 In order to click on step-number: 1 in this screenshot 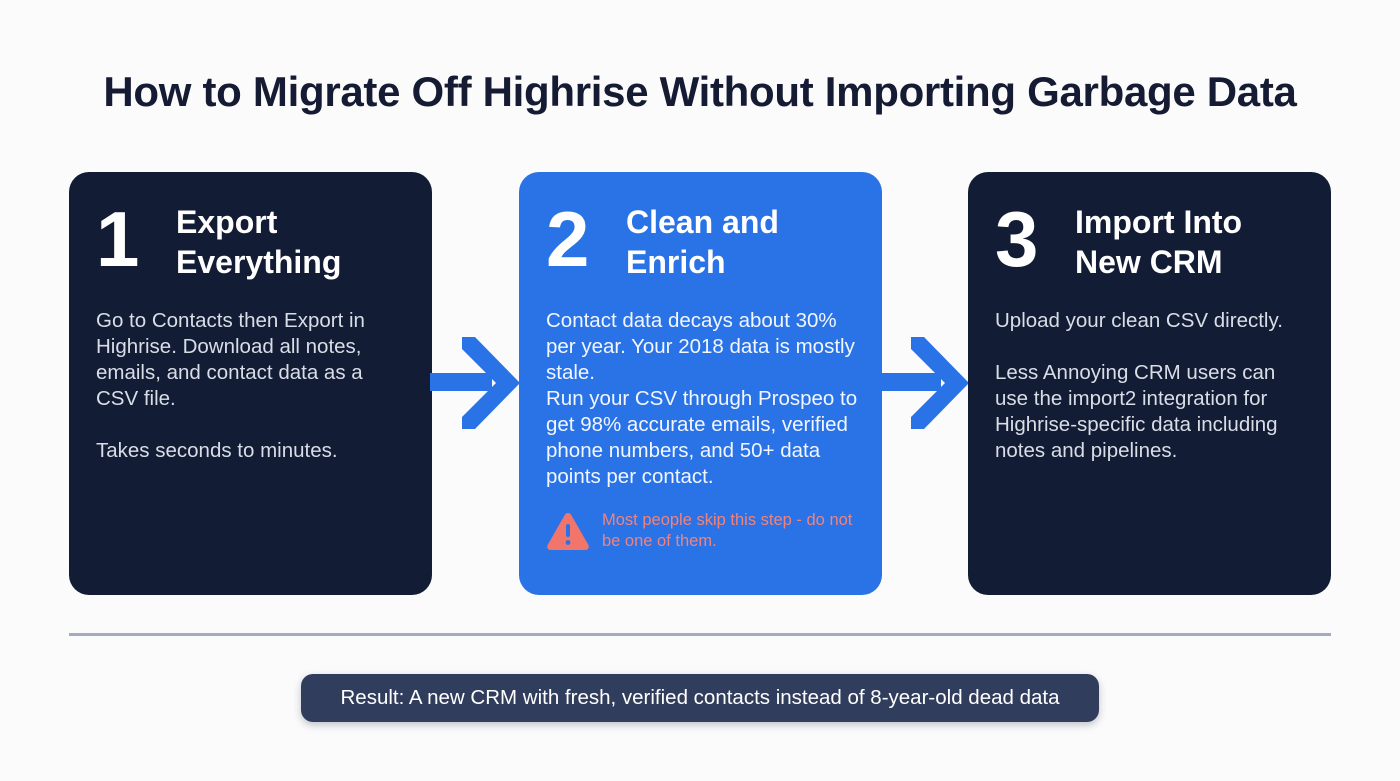, I will do `click(117, 239)`.